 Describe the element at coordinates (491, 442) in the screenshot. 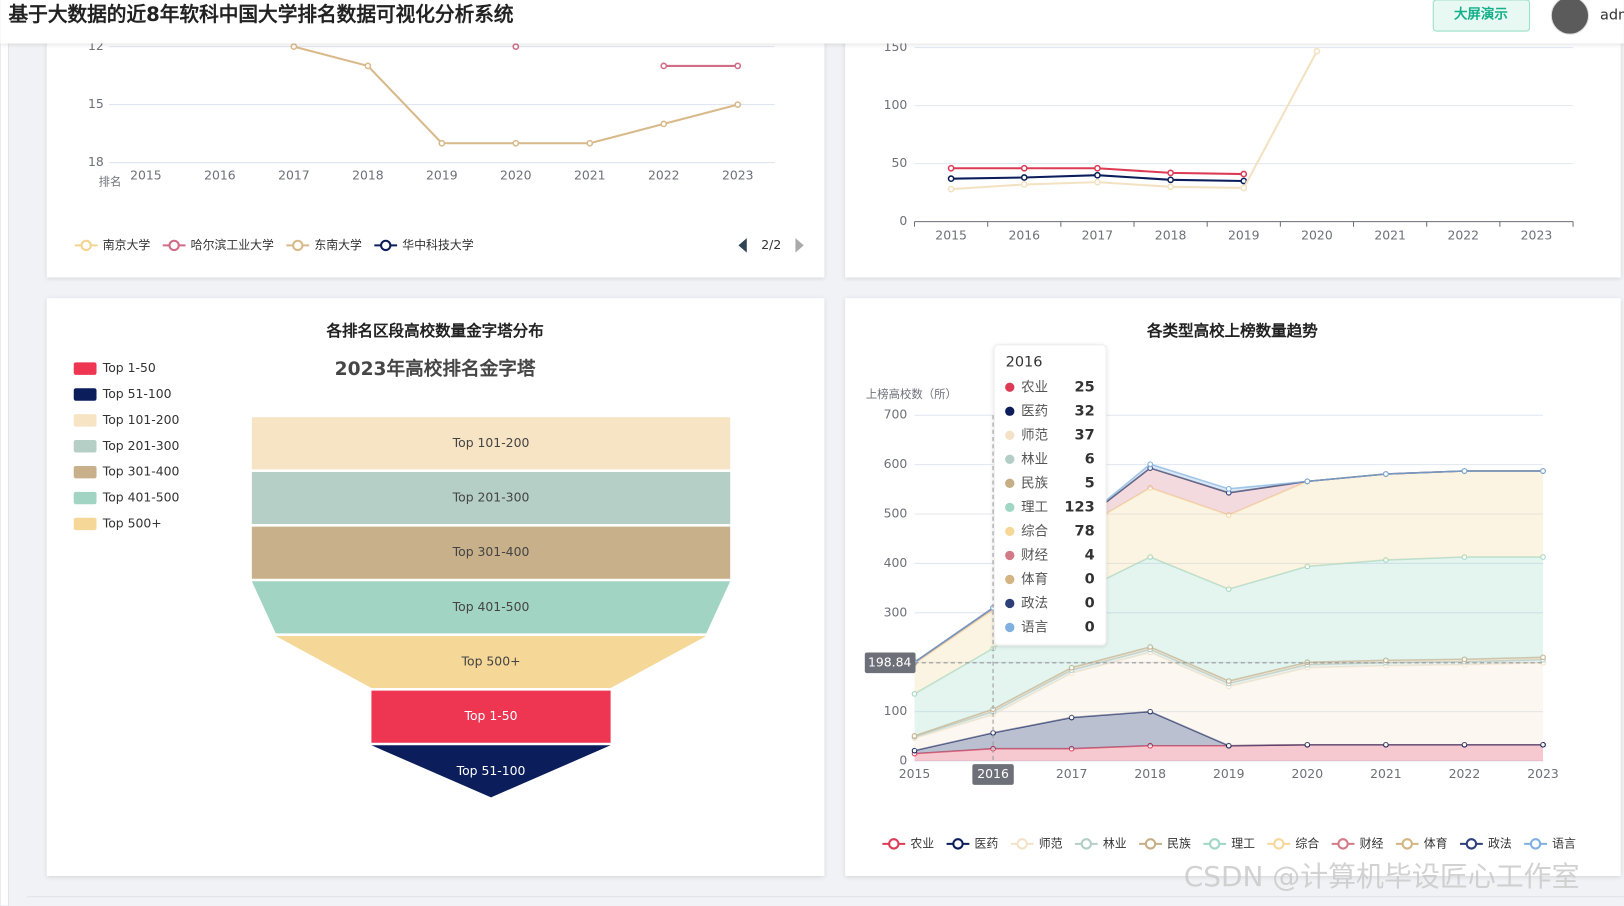

I see `funnel-label: Top 101-200` at that location.